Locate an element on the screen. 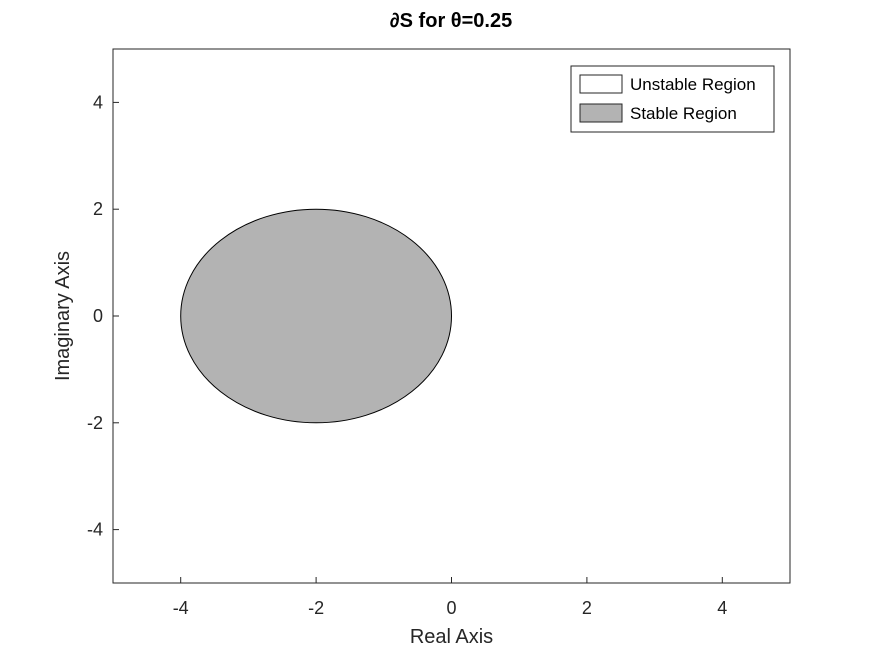  legend-label-stable: Stable Region is located at coordinates (683, 113).